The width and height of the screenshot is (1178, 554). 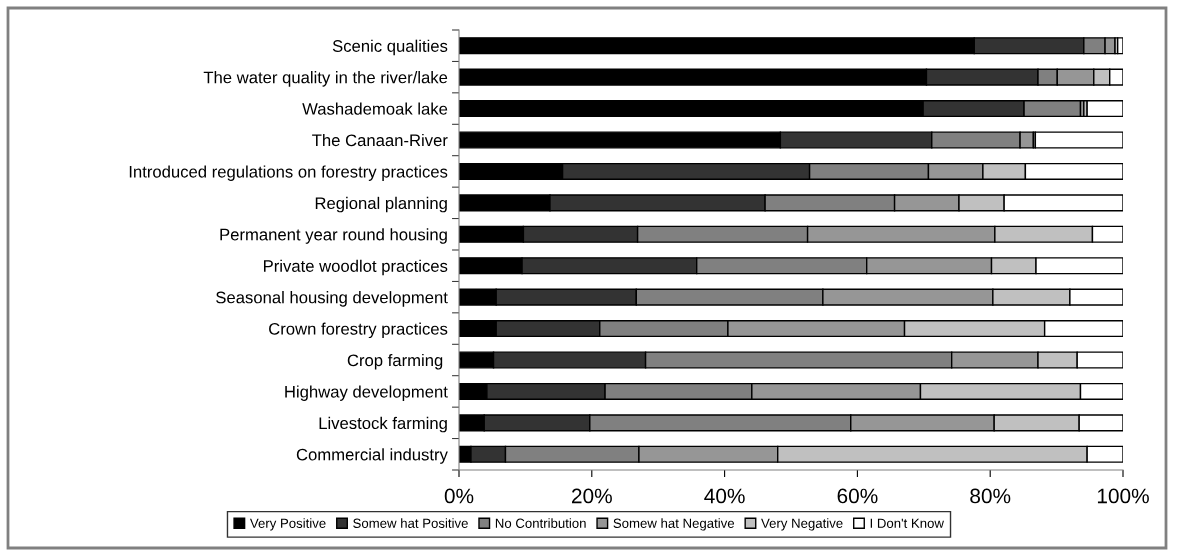 What do you see at coordinates (358, 330) in the screenshot?
I see `y-tick-label: Crown forestry practices` at bounding box center [358, 330].